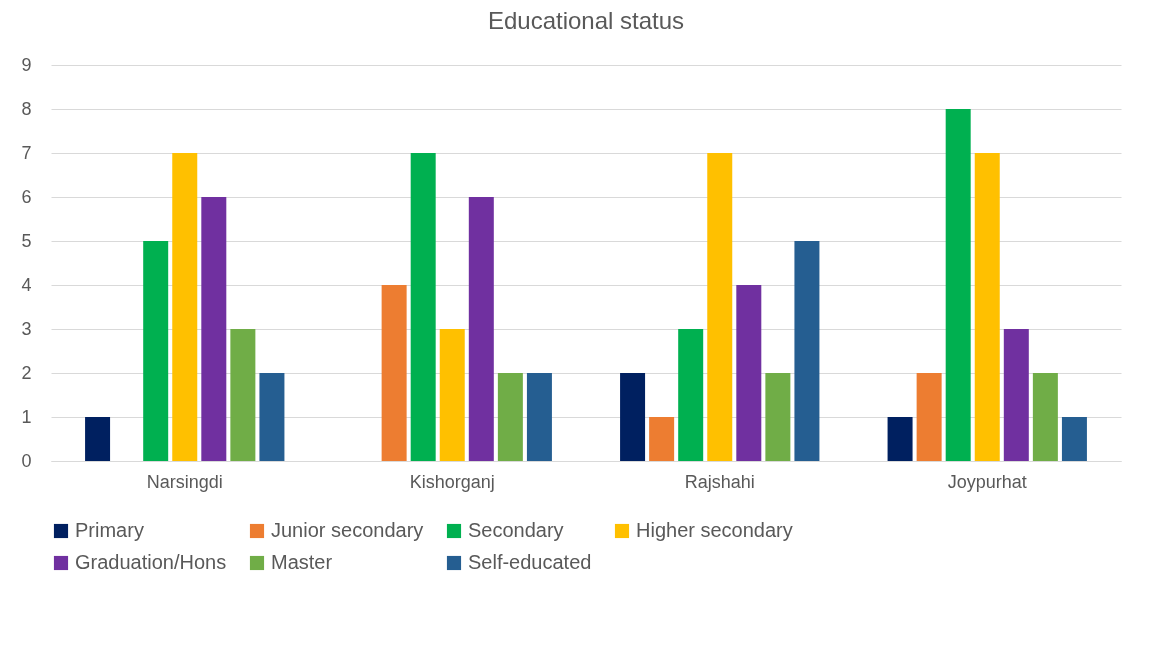 This screenshot has height=654, width=1154. I want to click on y-tick-label: 8, so click(26, 108).